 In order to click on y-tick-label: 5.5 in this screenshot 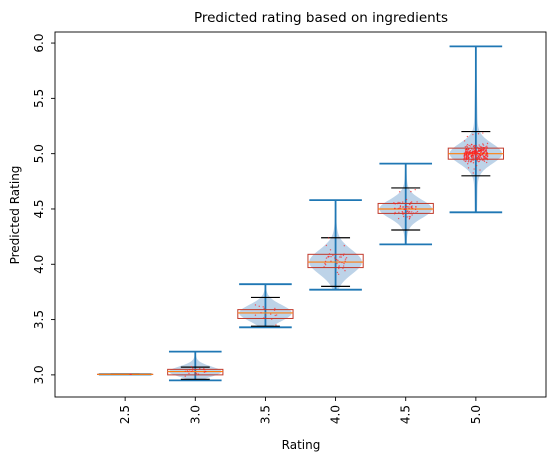, I will do `click(39, 98)`.